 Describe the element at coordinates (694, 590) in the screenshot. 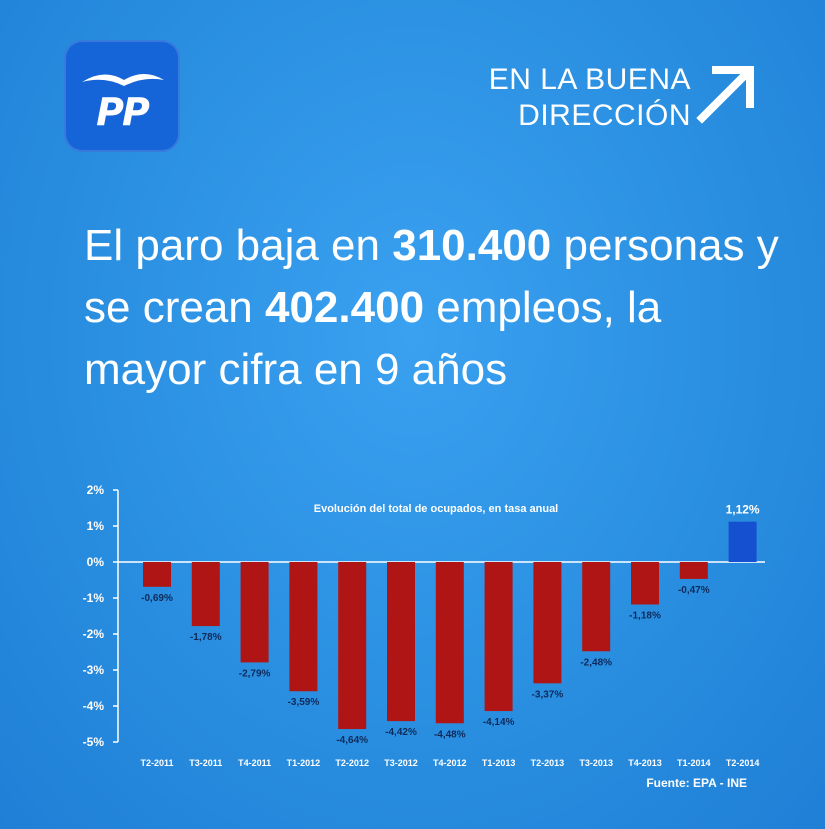

I see `data-label: -0,47%` at that location.